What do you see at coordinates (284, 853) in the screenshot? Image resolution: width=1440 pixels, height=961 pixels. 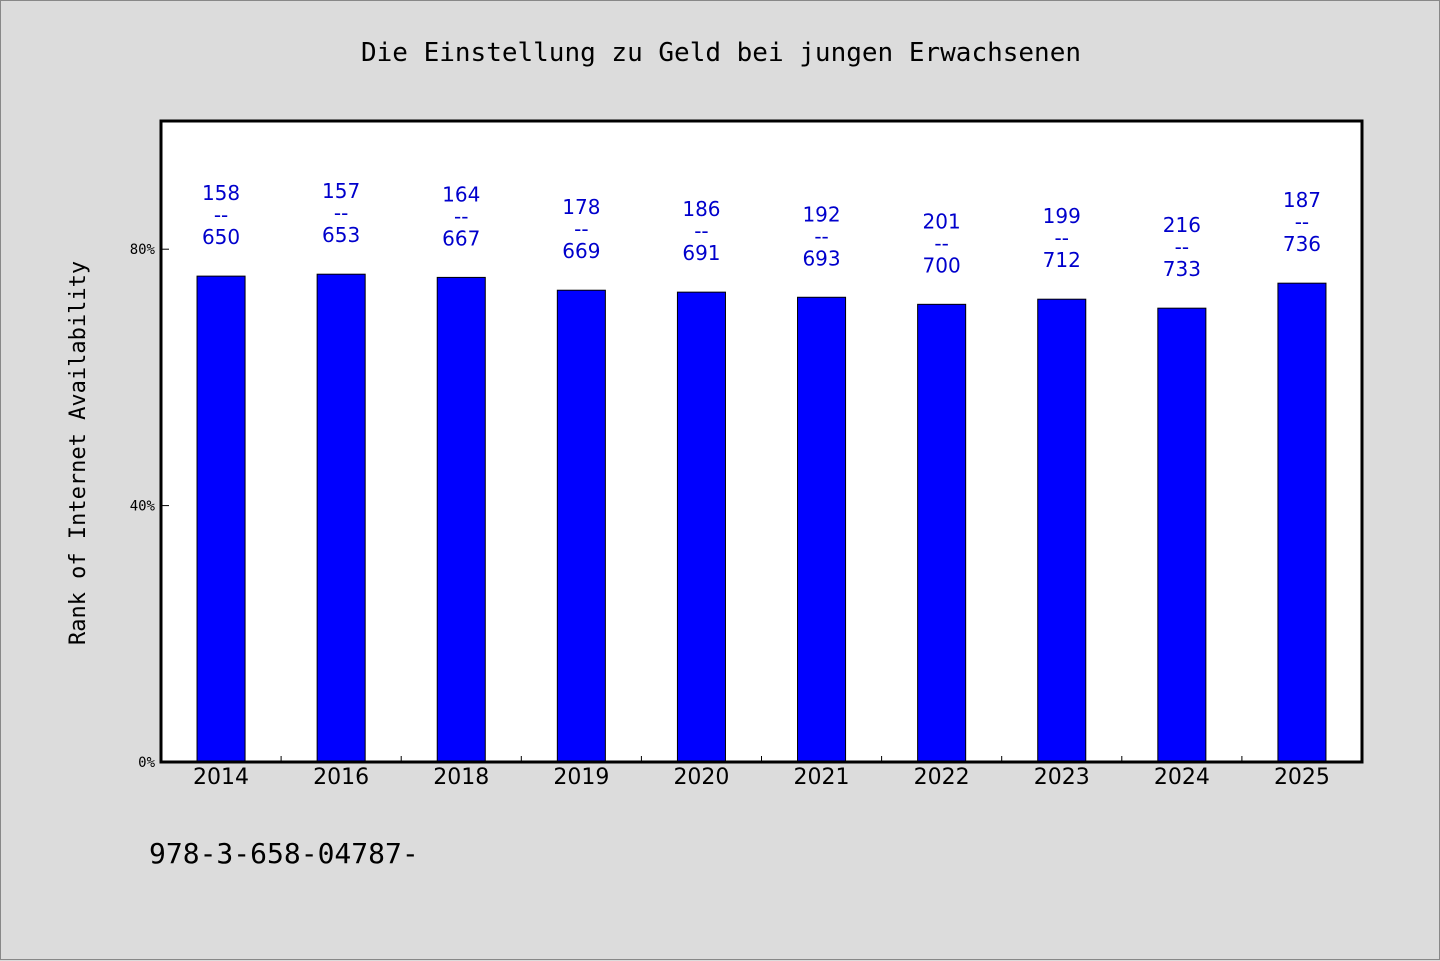 I see `footnote-isbn: 978-3-658-04787-` at bounding box center [284, 853].